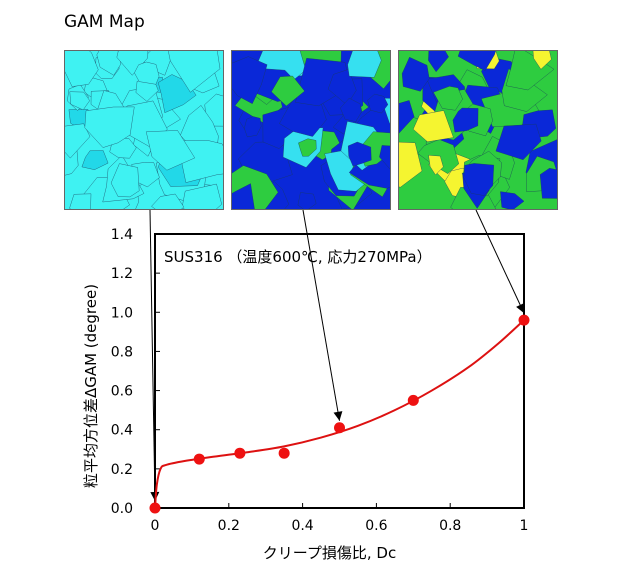 The width and height of the screenshot is (623, 576). I want to click on y-tick-label: 0.0, so click(122, 509).